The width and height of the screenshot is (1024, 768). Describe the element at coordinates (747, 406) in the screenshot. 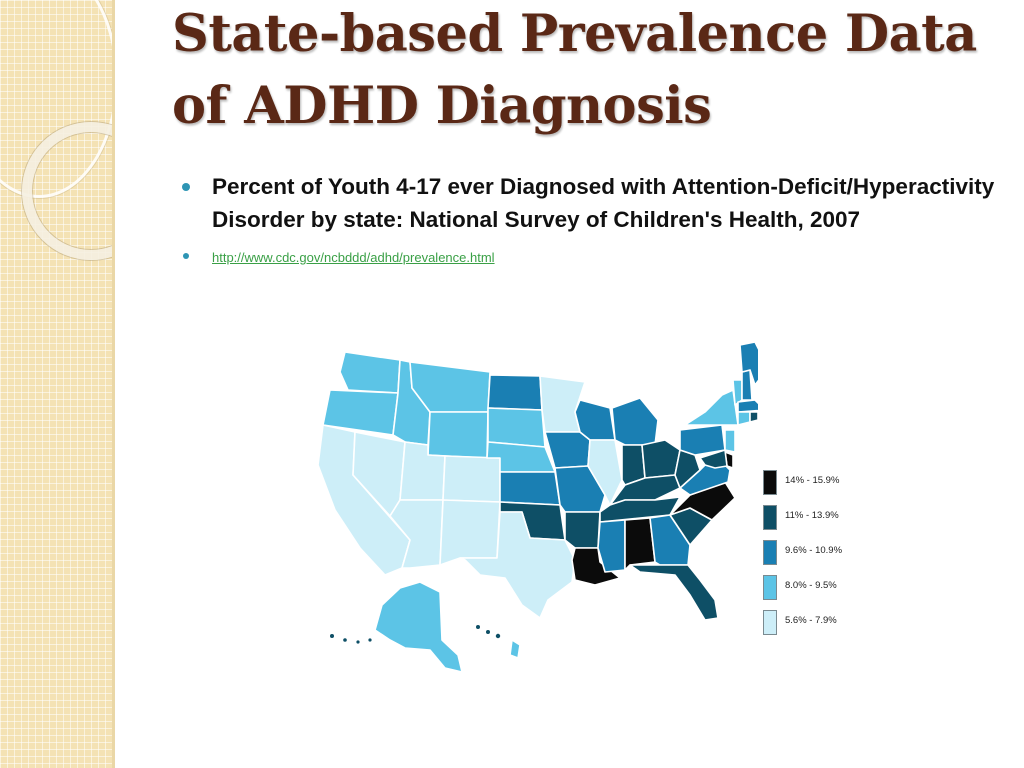

I see `state-MA` at that location.